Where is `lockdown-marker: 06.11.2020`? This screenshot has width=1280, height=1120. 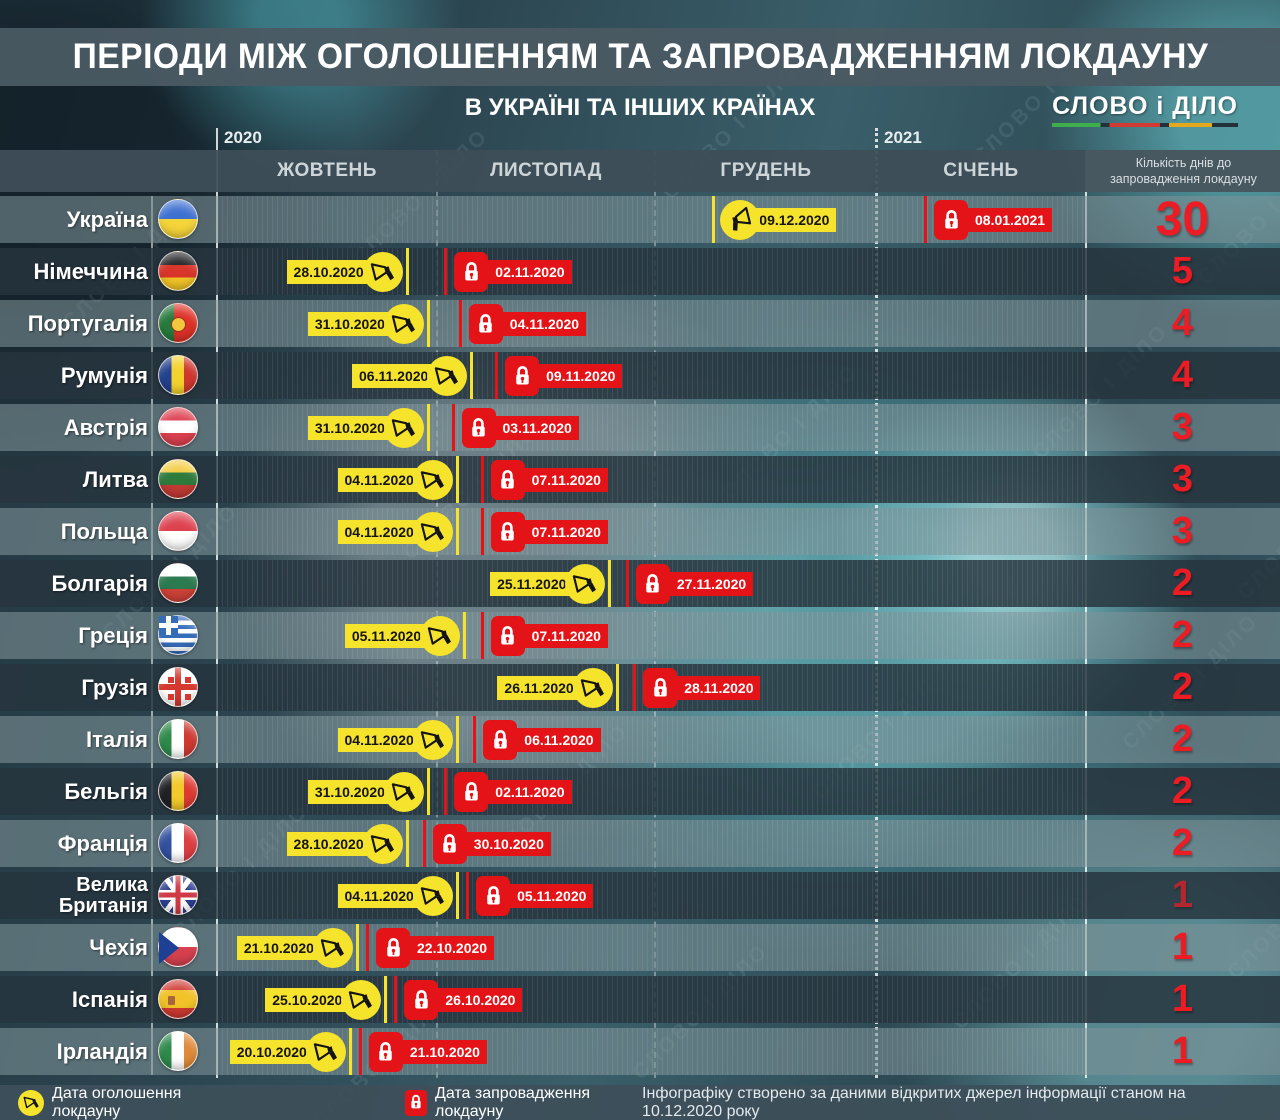 lockdown-marker: 06.11.2020 is located at coordinates (537, 739).